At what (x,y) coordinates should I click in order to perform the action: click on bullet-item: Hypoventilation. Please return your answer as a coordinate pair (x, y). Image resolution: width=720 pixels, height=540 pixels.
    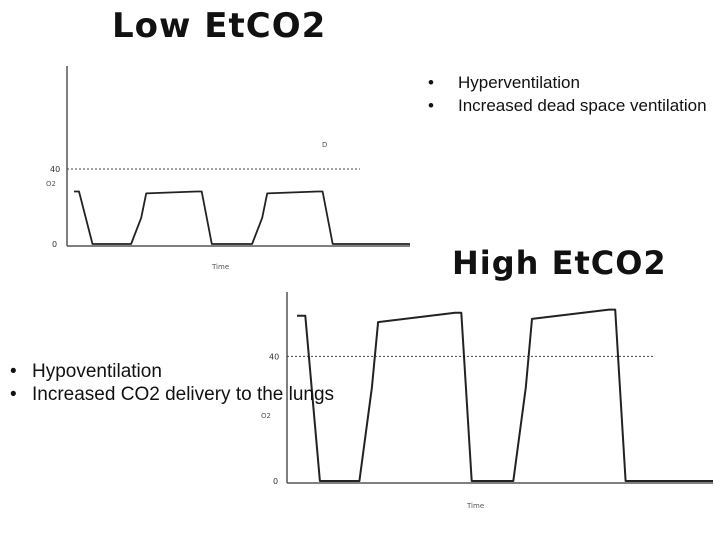
    Looking at the image, I should click on (170, 371).